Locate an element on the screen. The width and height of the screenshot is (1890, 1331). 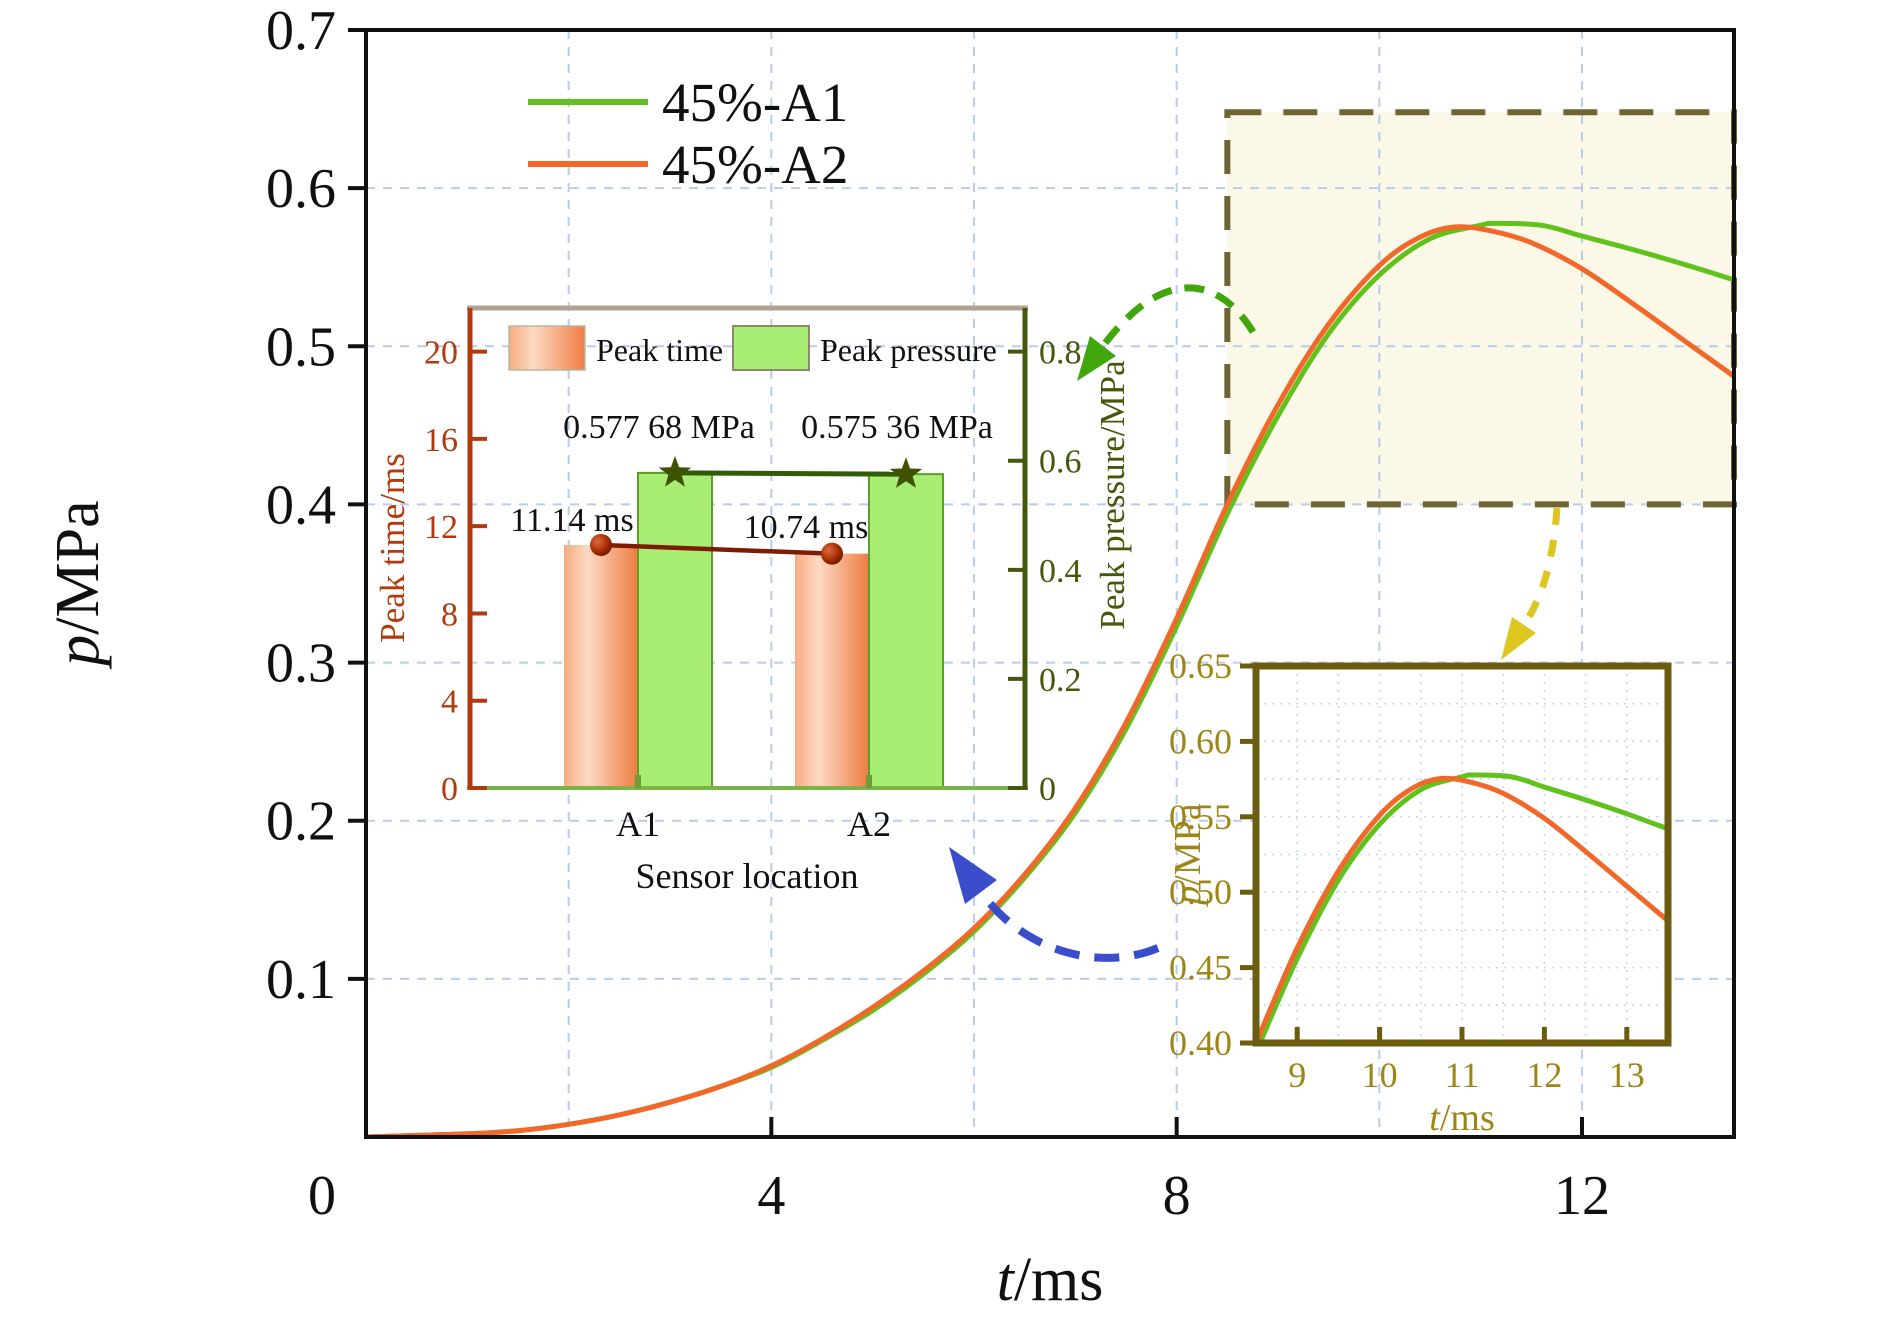
y-axis-title: p/MPa is located at coordinates (78, 584).